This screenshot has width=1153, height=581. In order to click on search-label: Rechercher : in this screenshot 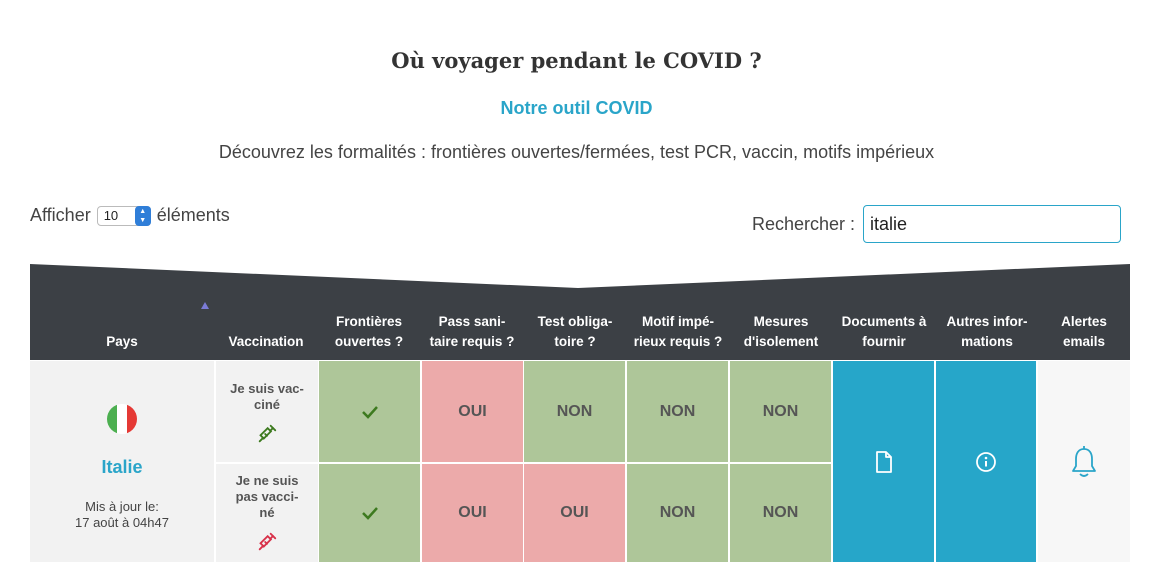, I will do `click(804, 223)`.